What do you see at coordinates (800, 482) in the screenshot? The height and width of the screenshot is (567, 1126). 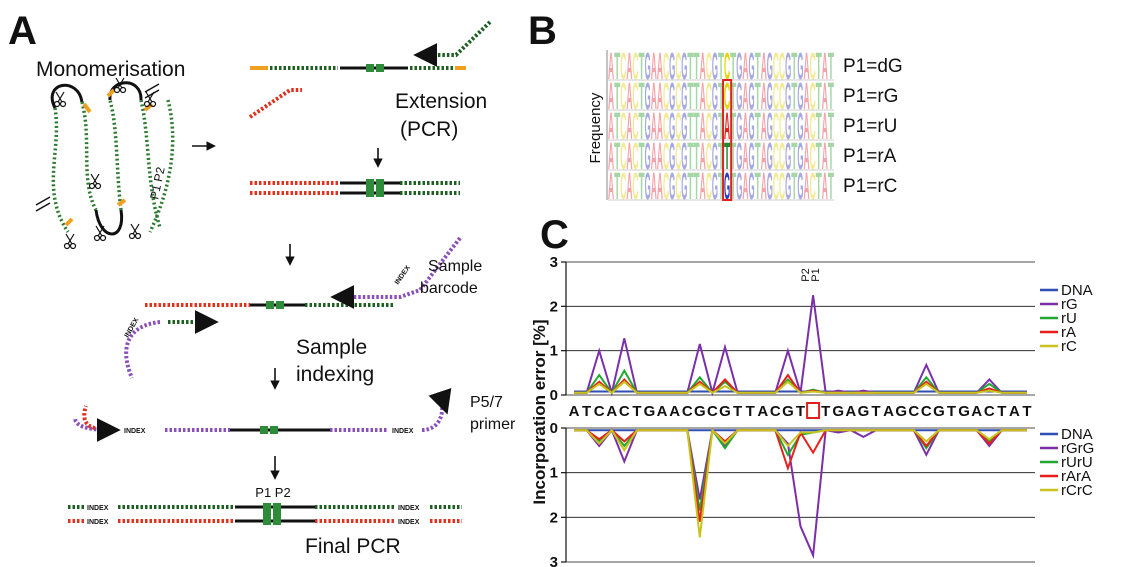 I see `series-line` at bounding box center [800, 482].